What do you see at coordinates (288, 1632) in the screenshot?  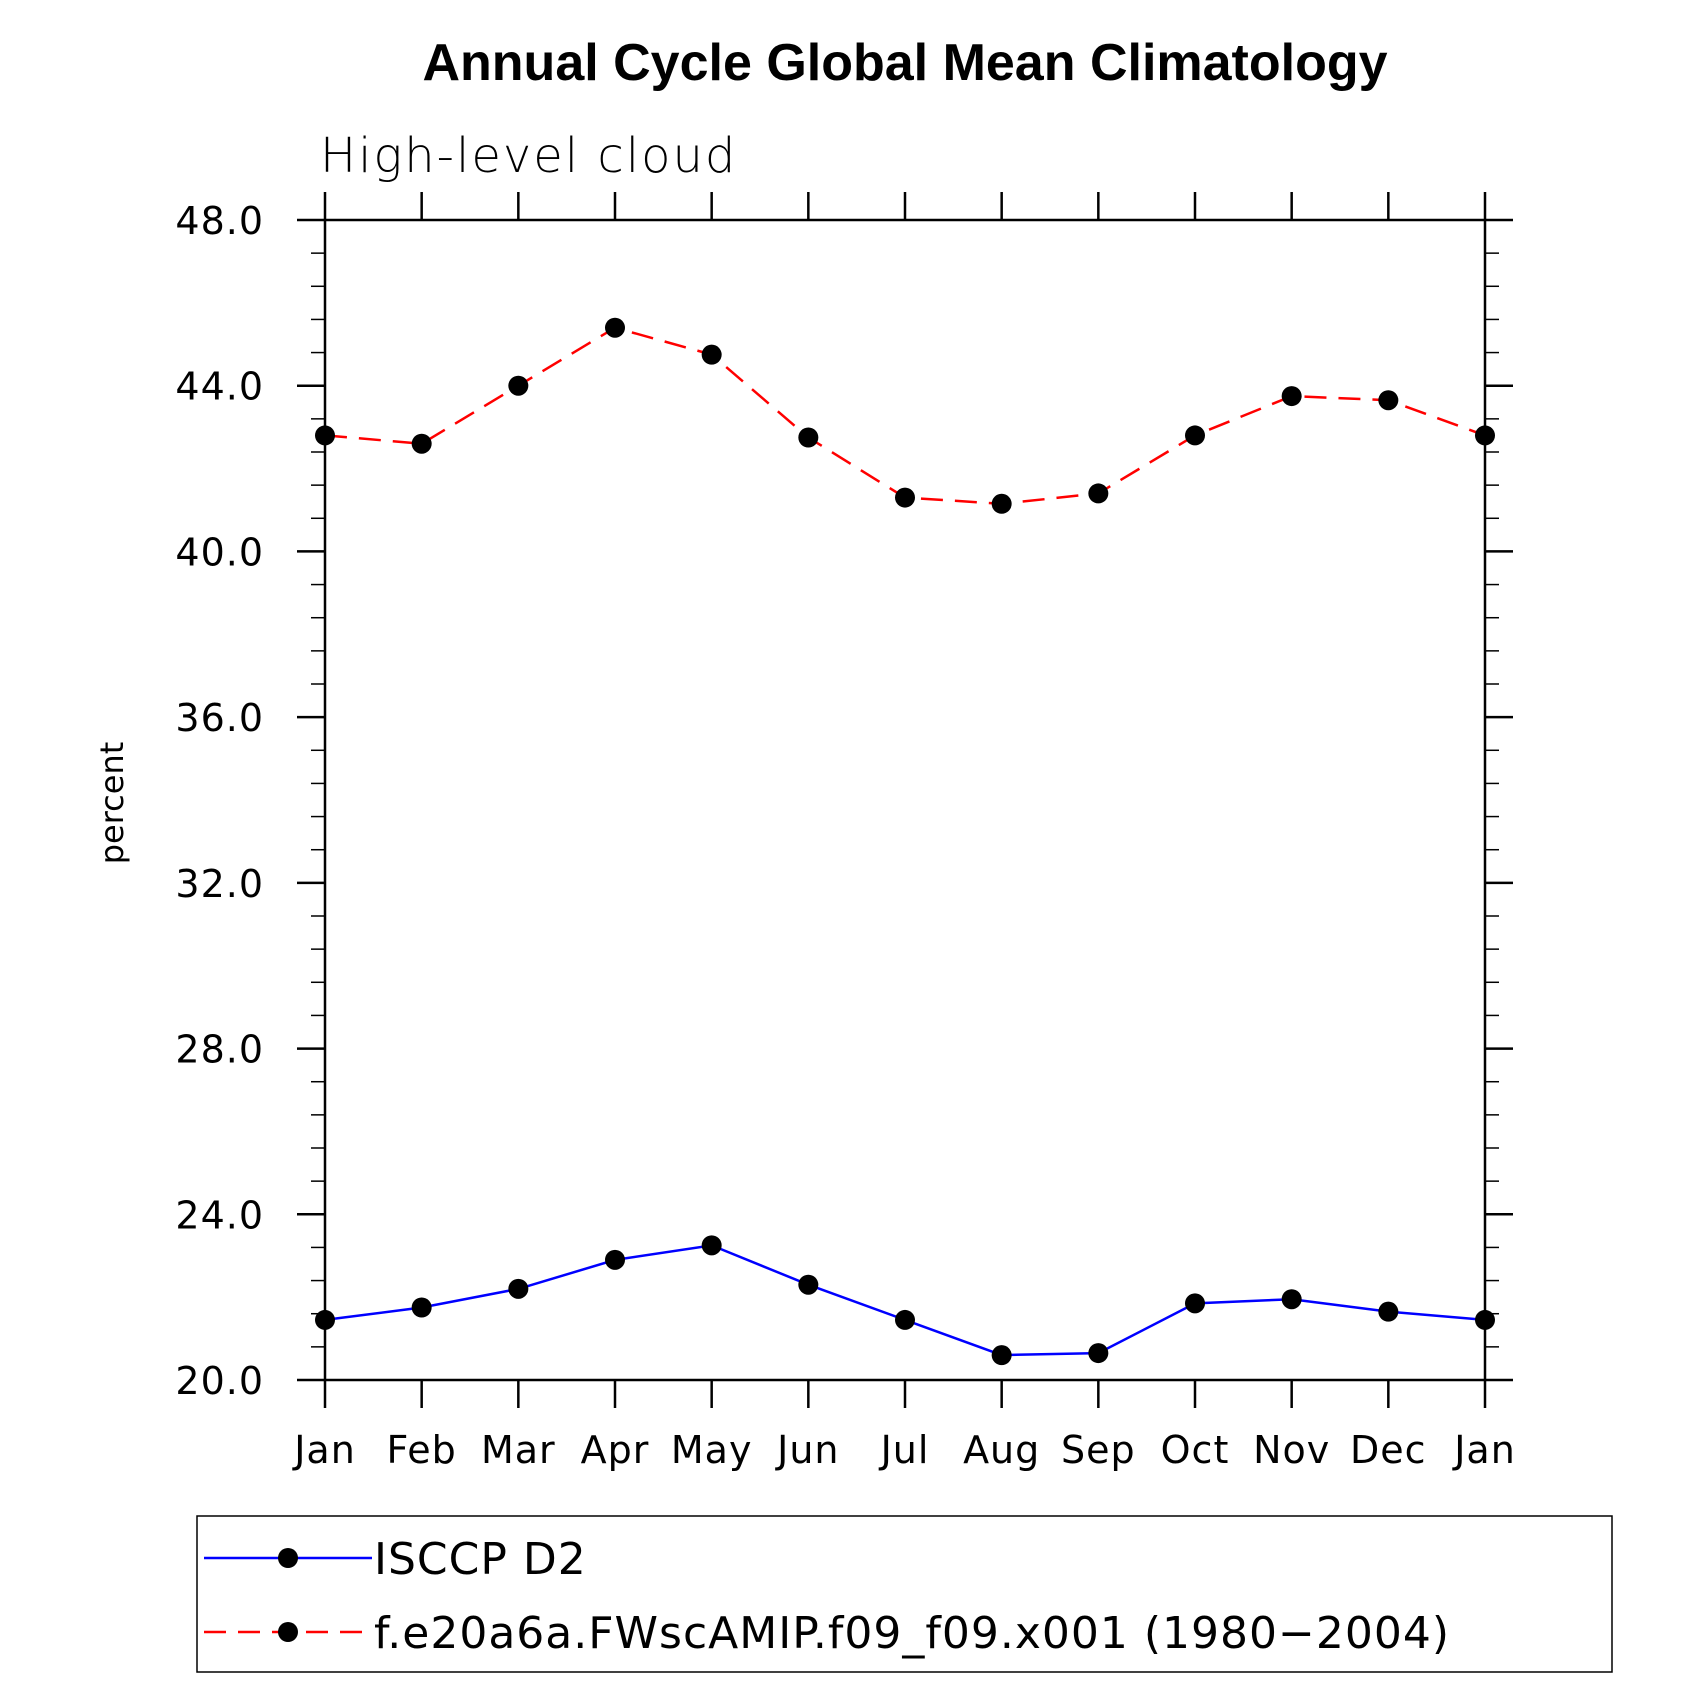 I see `legend-marker-model` at bounding box center [288, 1632].